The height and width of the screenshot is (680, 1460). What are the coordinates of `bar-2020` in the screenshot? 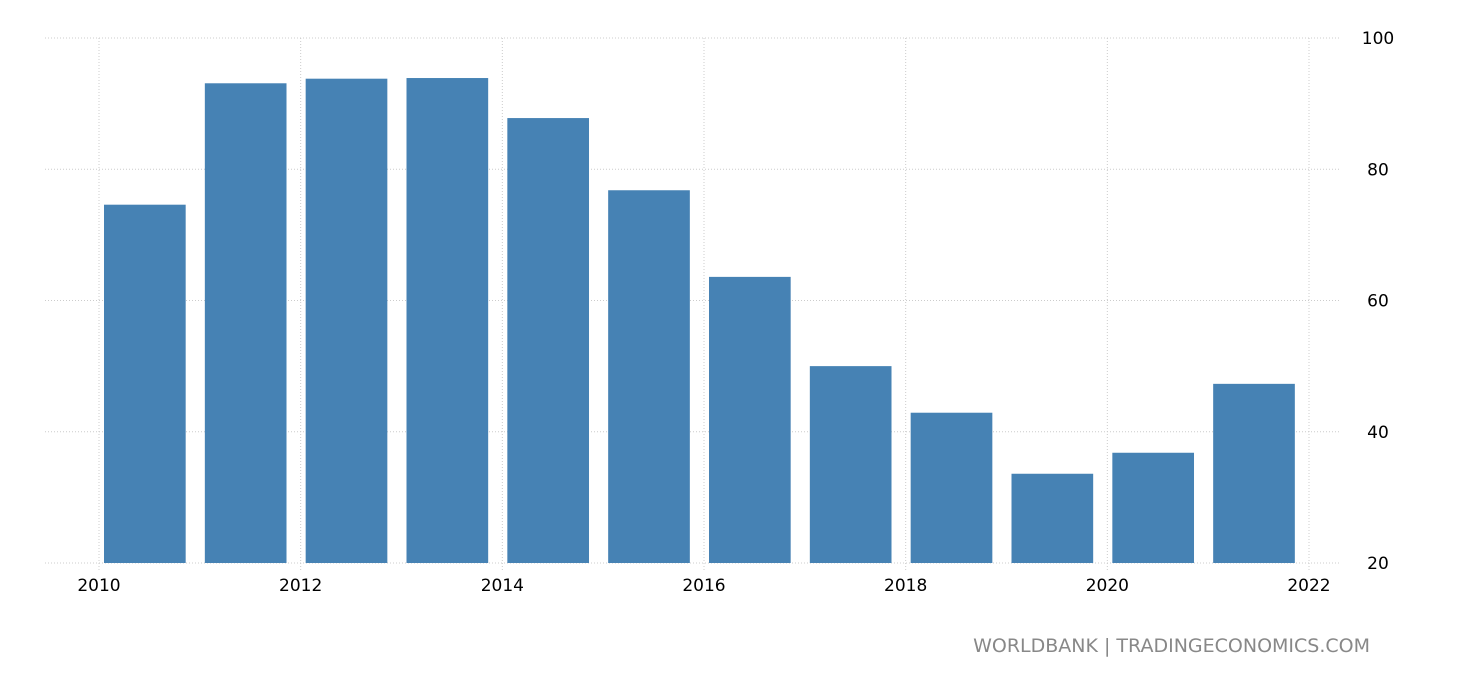 It's located at (1153, 507).